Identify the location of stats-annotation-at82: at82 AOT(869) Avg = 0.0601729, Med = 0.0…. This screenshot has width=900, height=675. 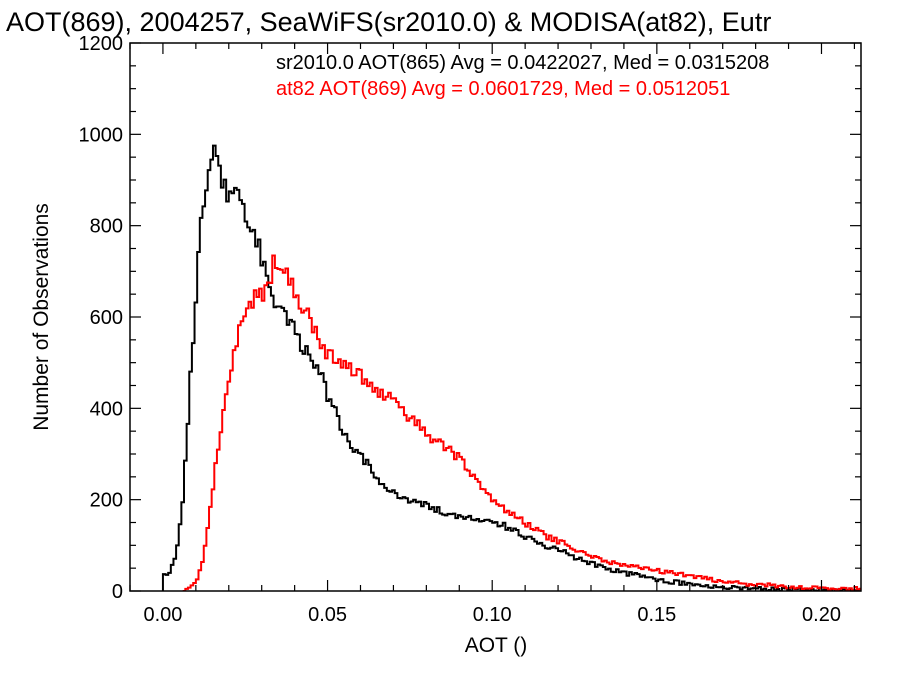
(503, 89).